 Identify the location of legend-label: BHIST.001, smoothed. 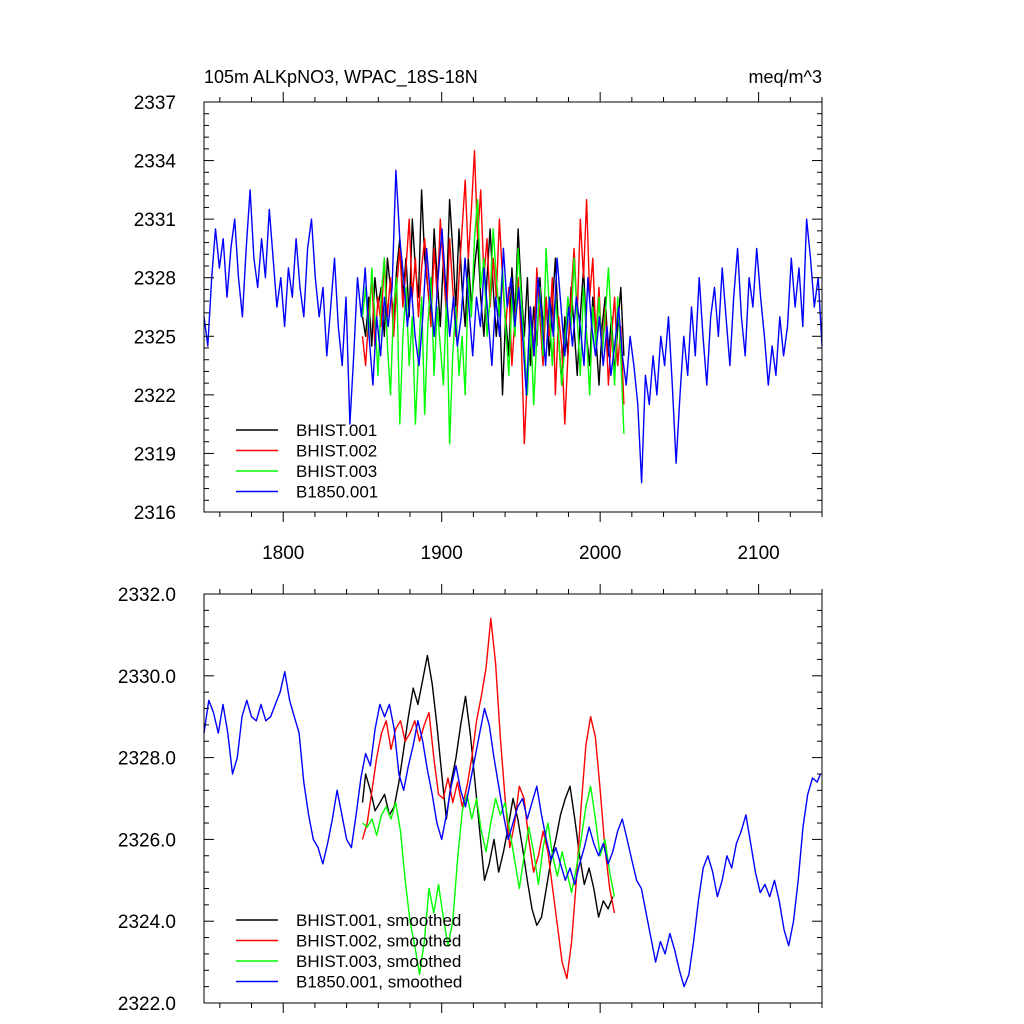
(378, 920).